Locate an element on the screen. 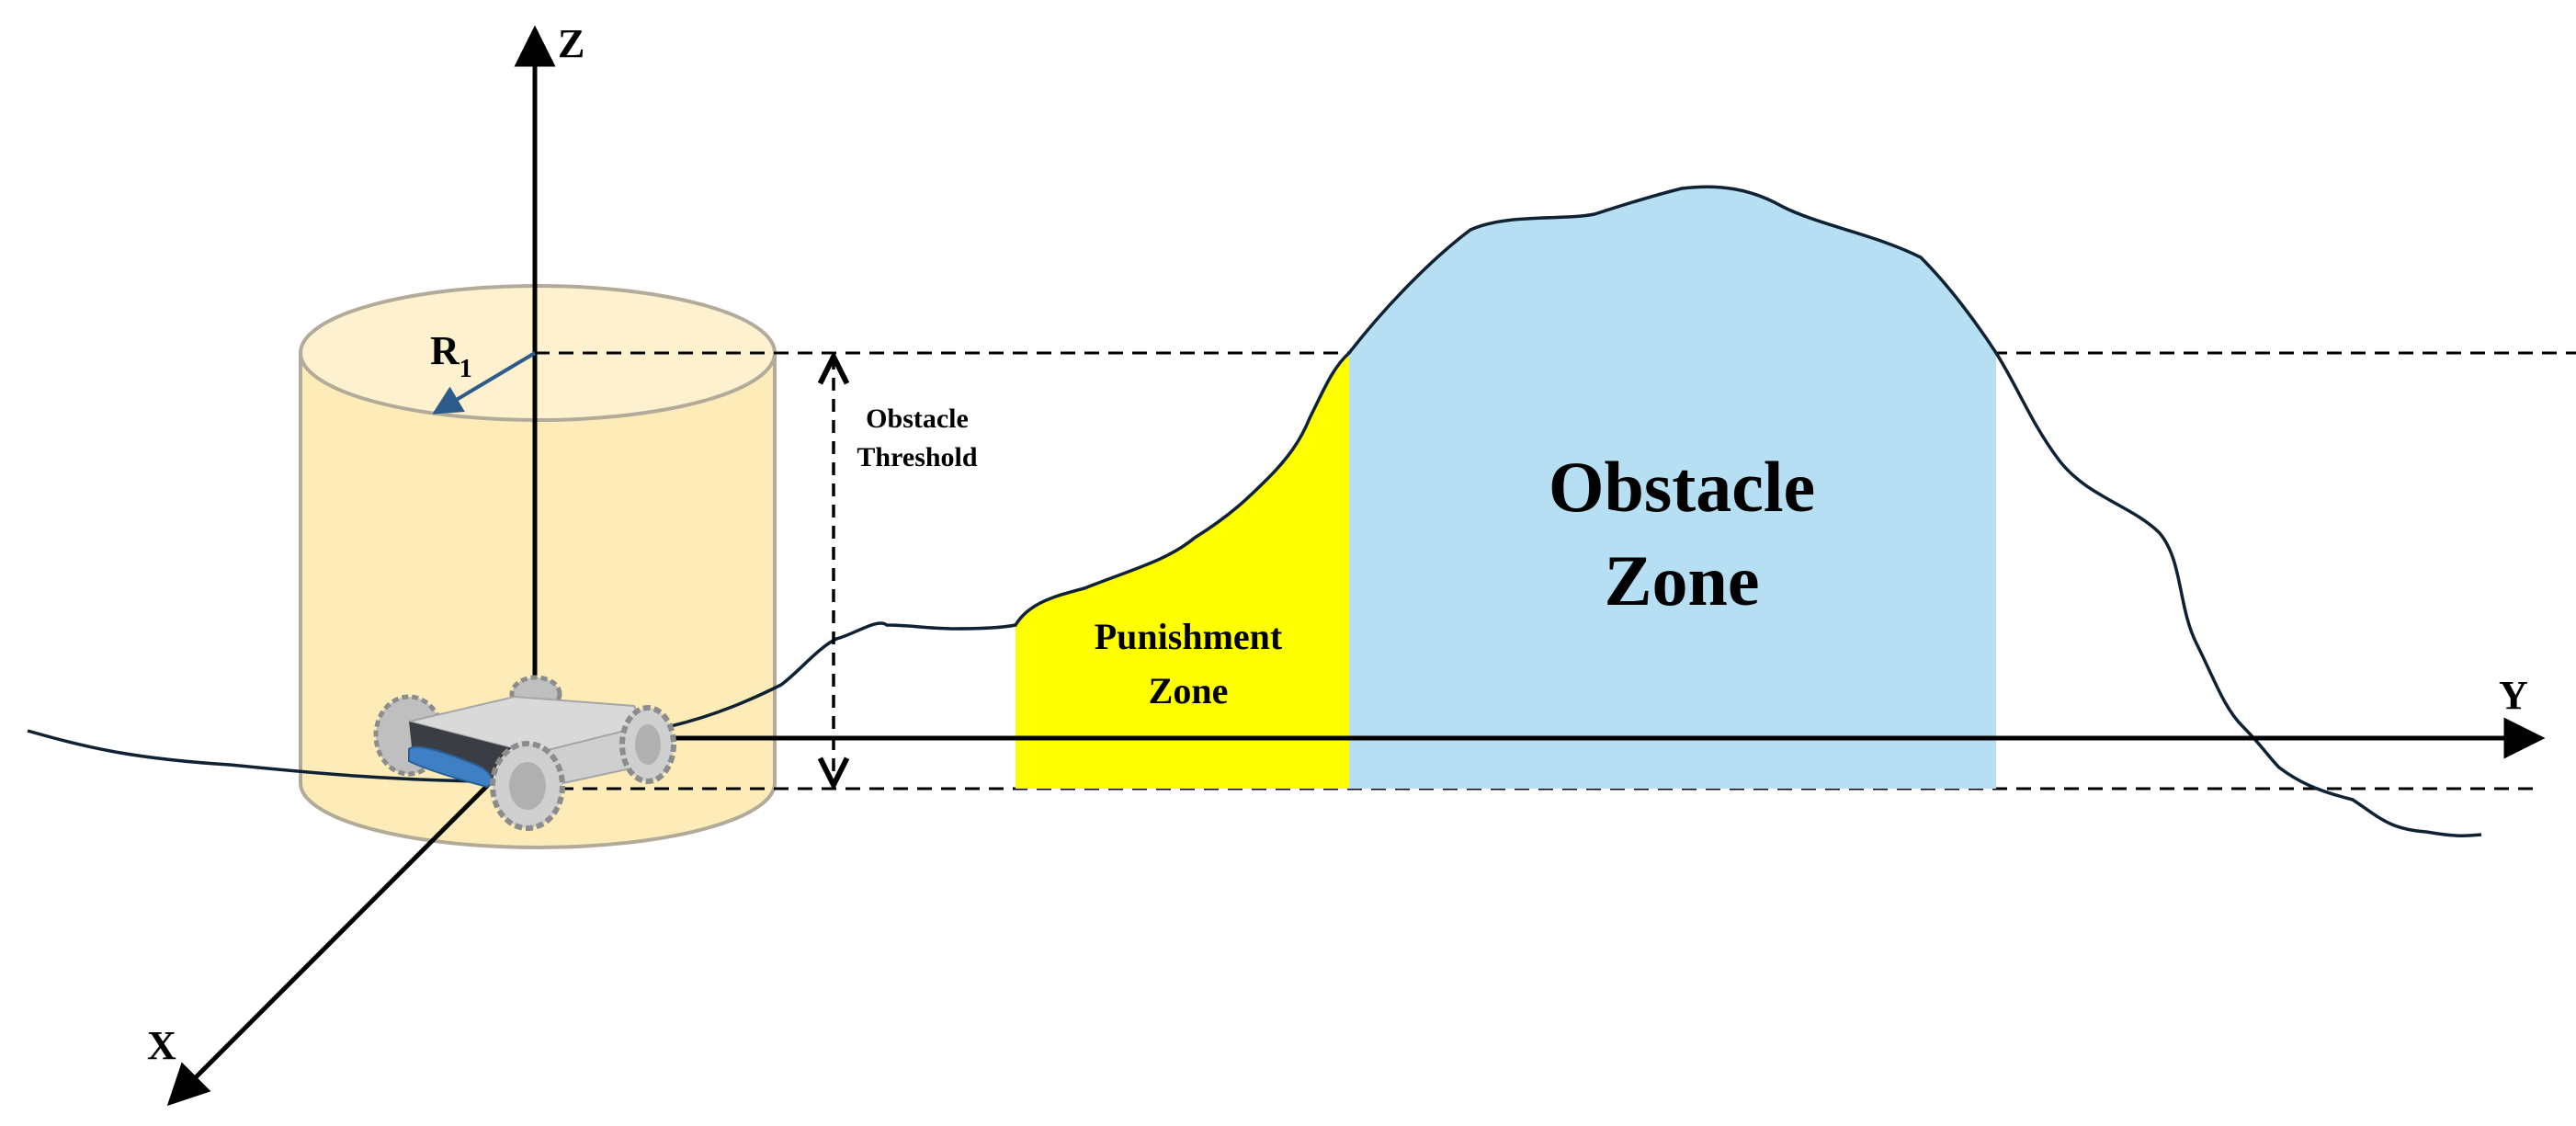 This screenshot has width=2576, height=1126. x-axis-label: X is located at coordinates (162, 1045).